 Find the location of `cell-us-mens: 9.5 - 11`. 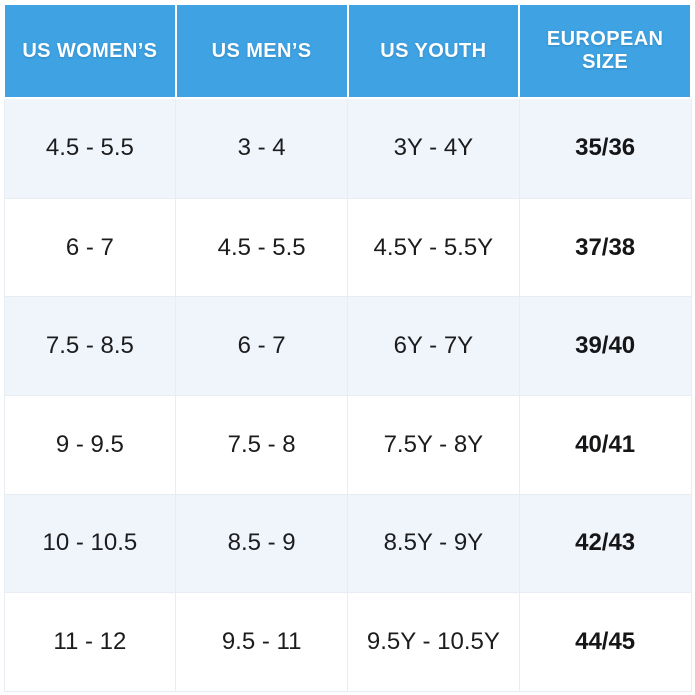

cell-us-mens: 9.5 - 11 is located at coordinates (261, 642).